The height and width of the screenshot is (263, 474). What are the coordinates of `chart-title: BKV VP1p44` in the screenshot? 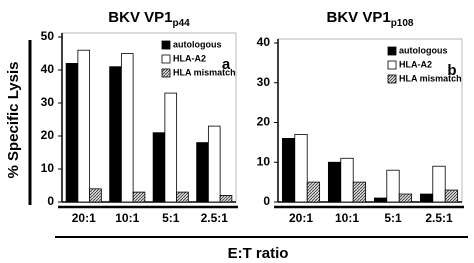 It's located at (149, 19).